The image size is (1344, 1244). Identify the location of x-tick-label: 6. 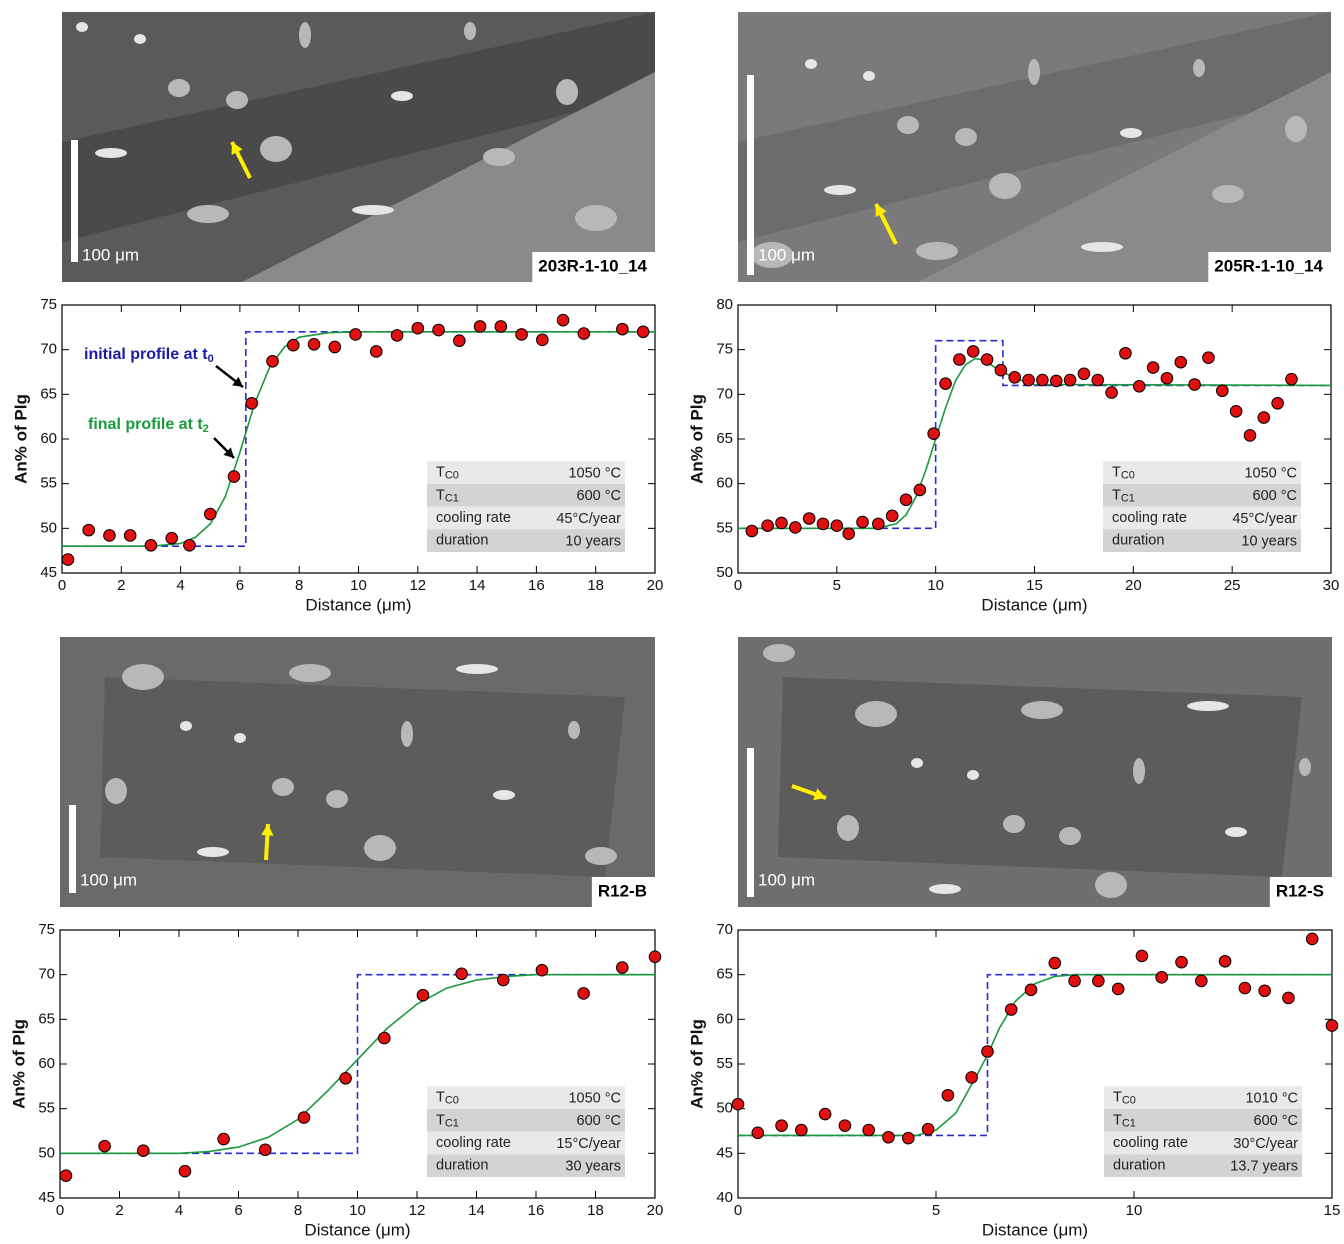
(238, 1210).